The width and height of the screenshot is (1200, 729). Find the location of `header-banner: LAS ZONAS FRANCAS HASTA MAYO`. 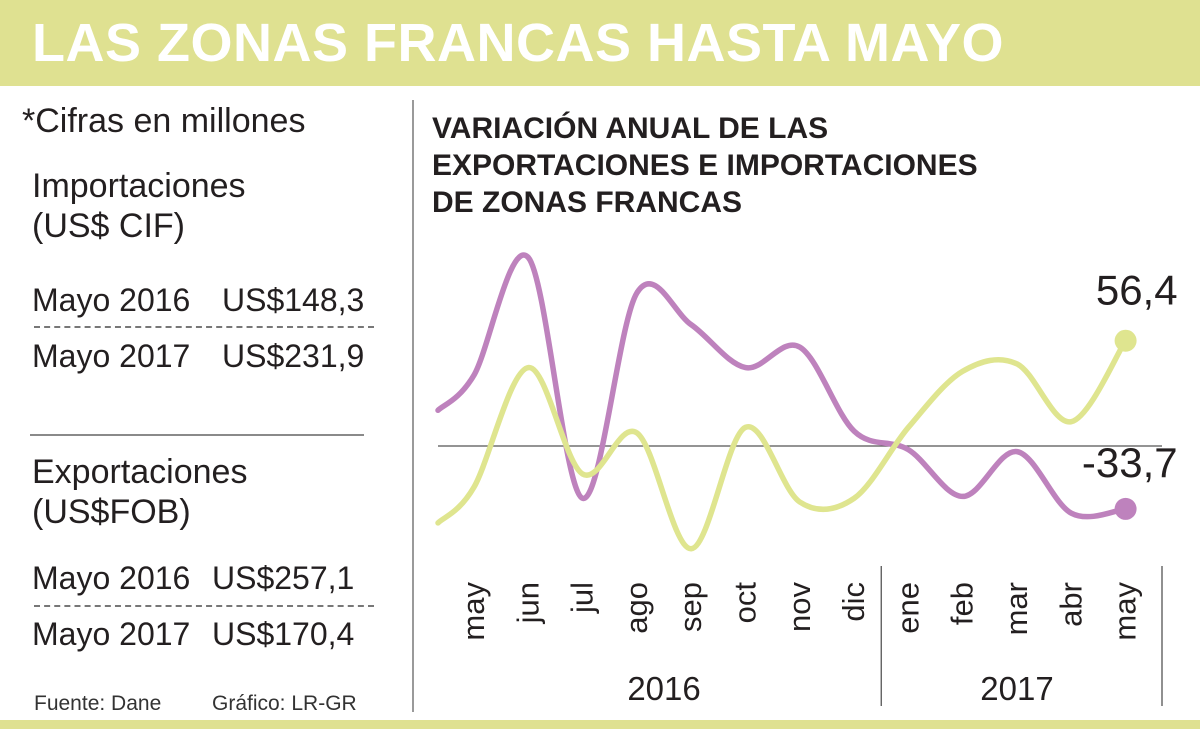

header-banner: LAS ZONAS FRANCAS HASTA MAYO is located at coordinates (600, 43).